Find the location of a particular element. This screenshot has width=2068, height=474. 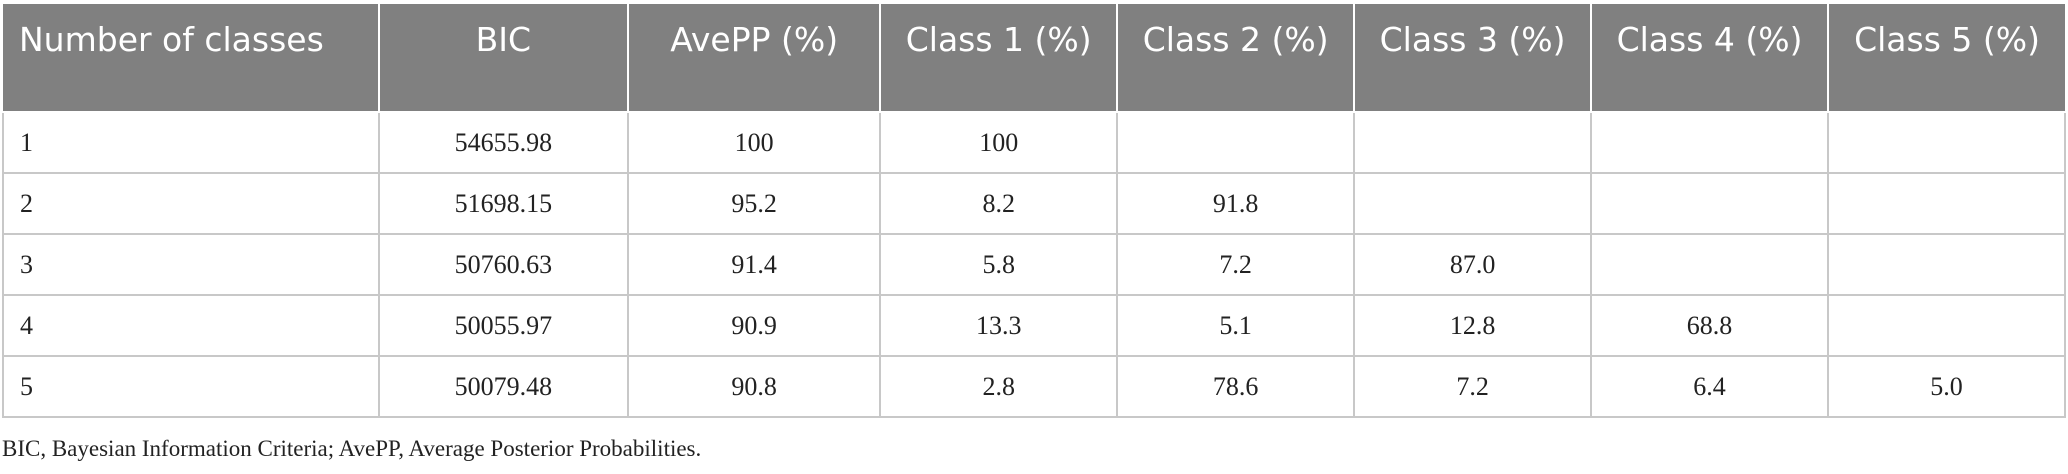

cell-class-1: 2.8 is located at coordinates (999, 386).